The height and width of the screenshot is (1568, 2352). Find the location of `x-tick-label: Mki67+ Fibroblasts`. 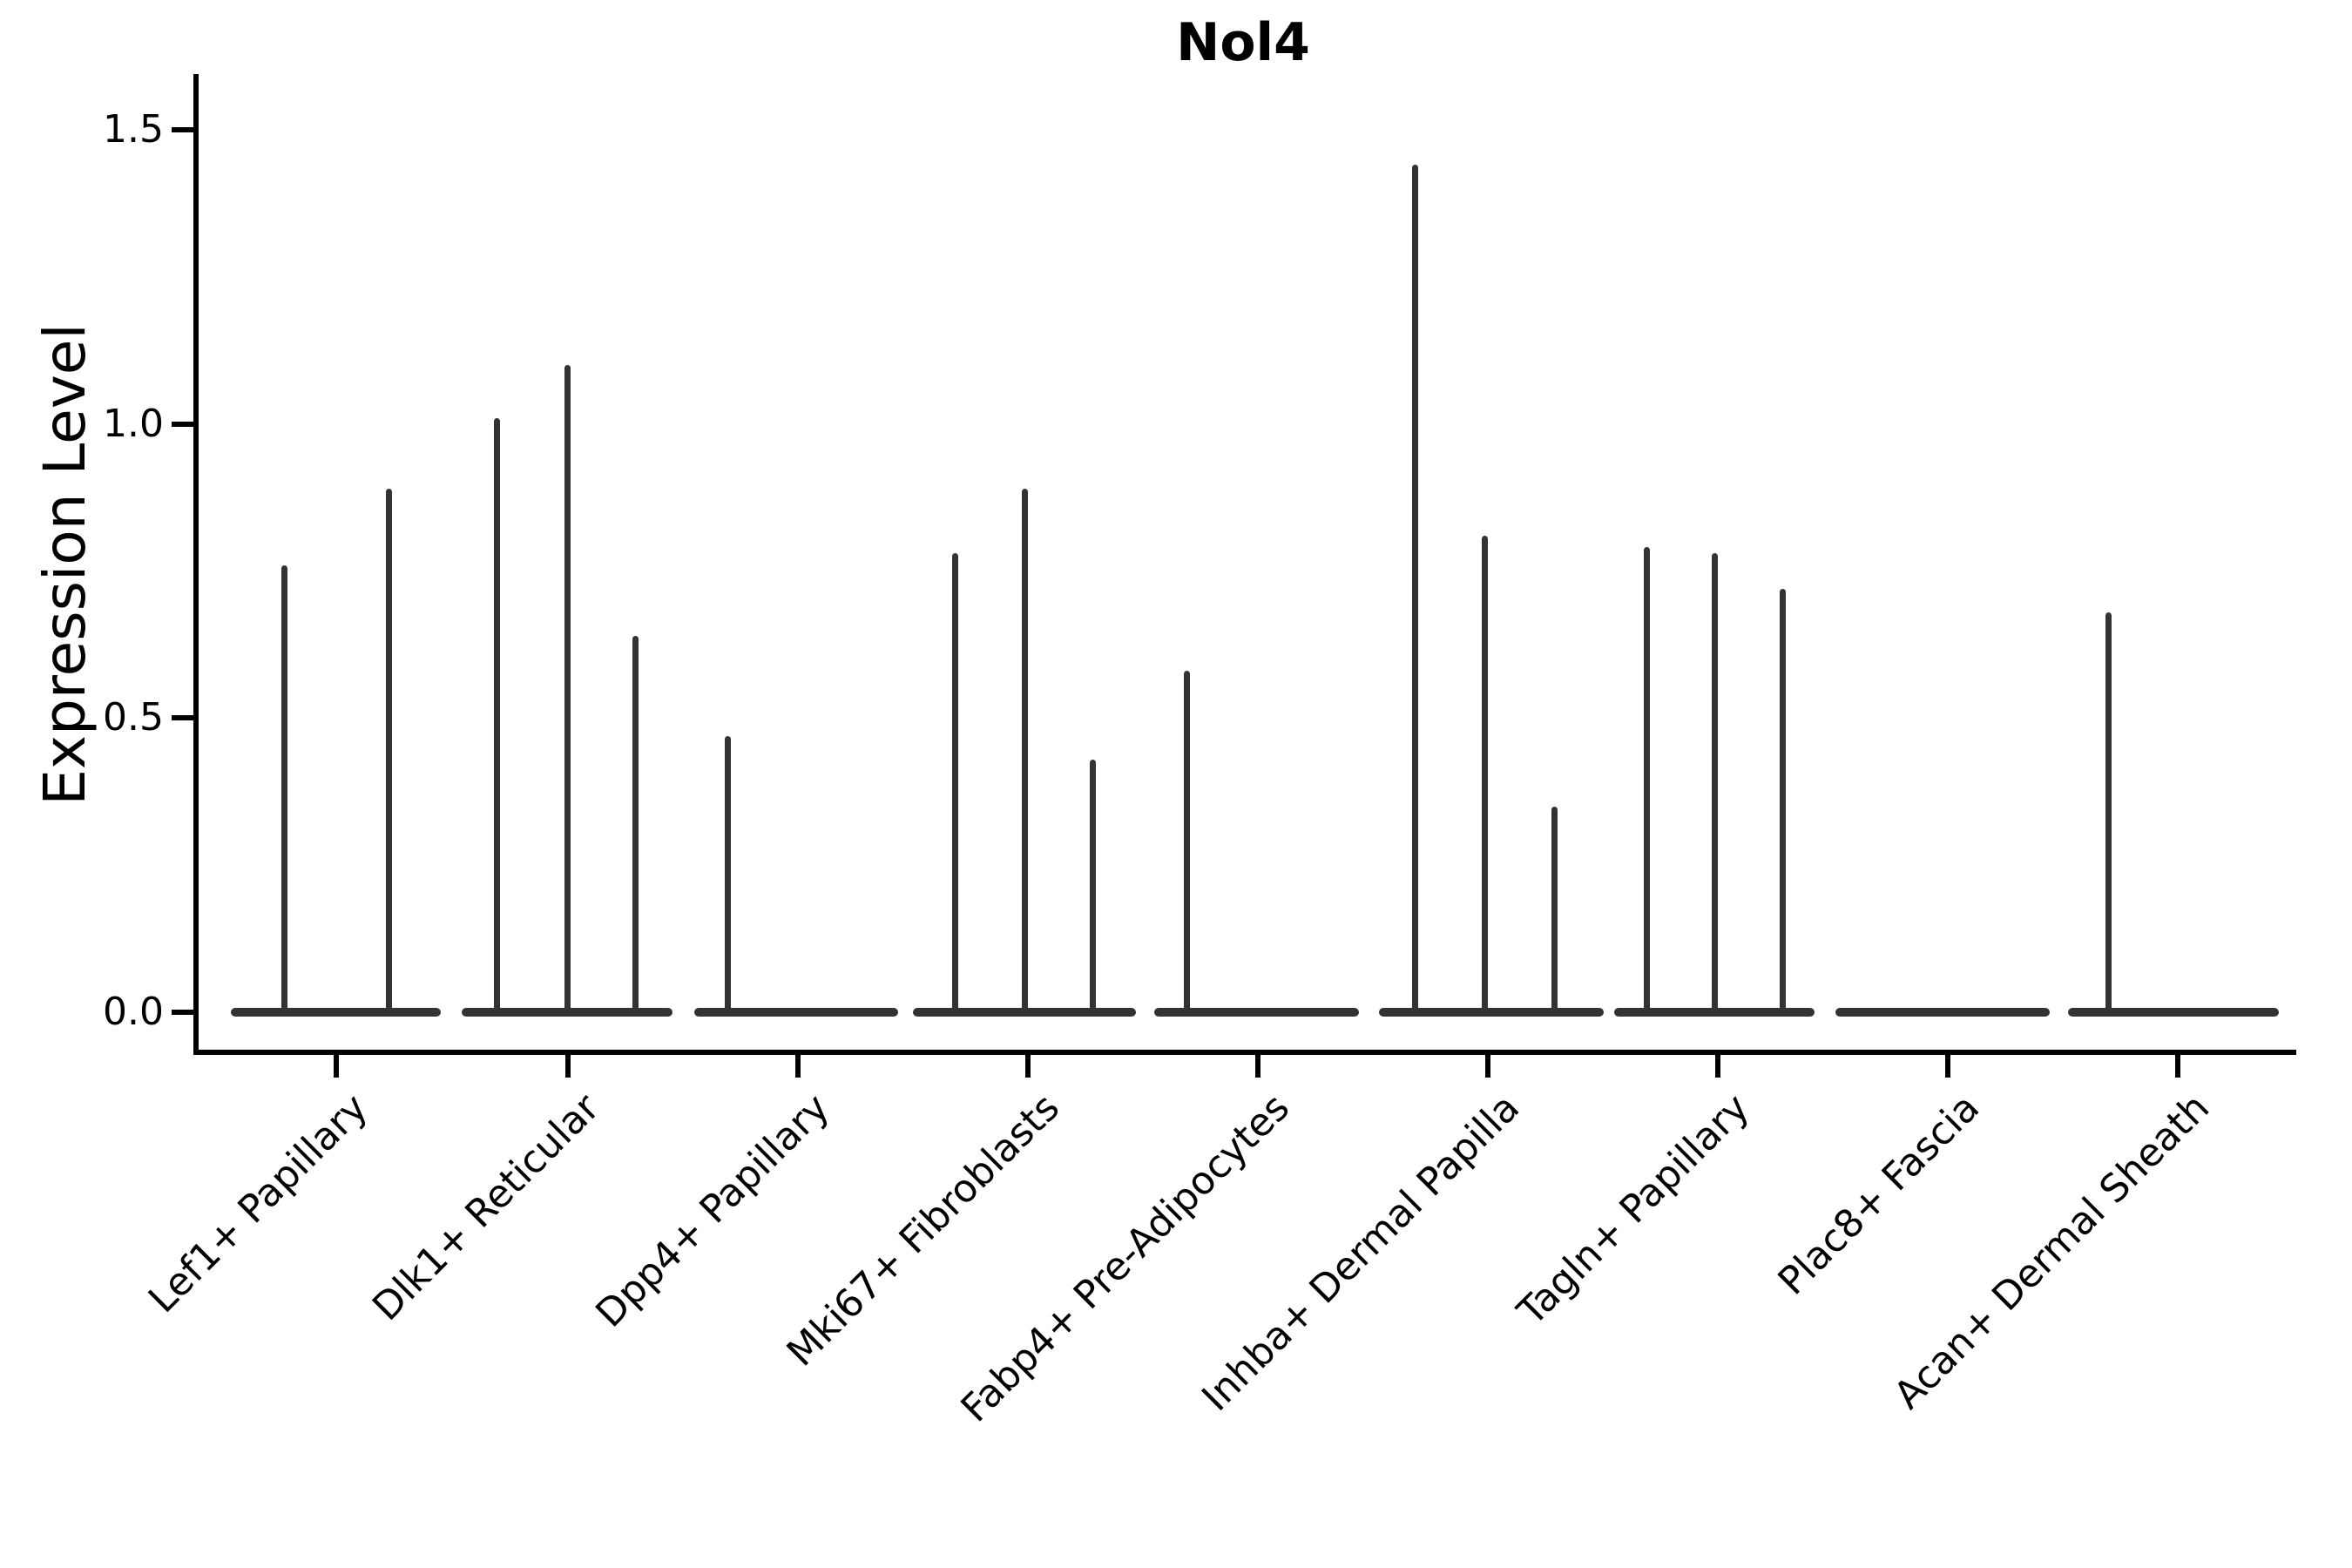

x-tick-label: Mki67+ Fibroblasts is located at coordinates (924, 1230).